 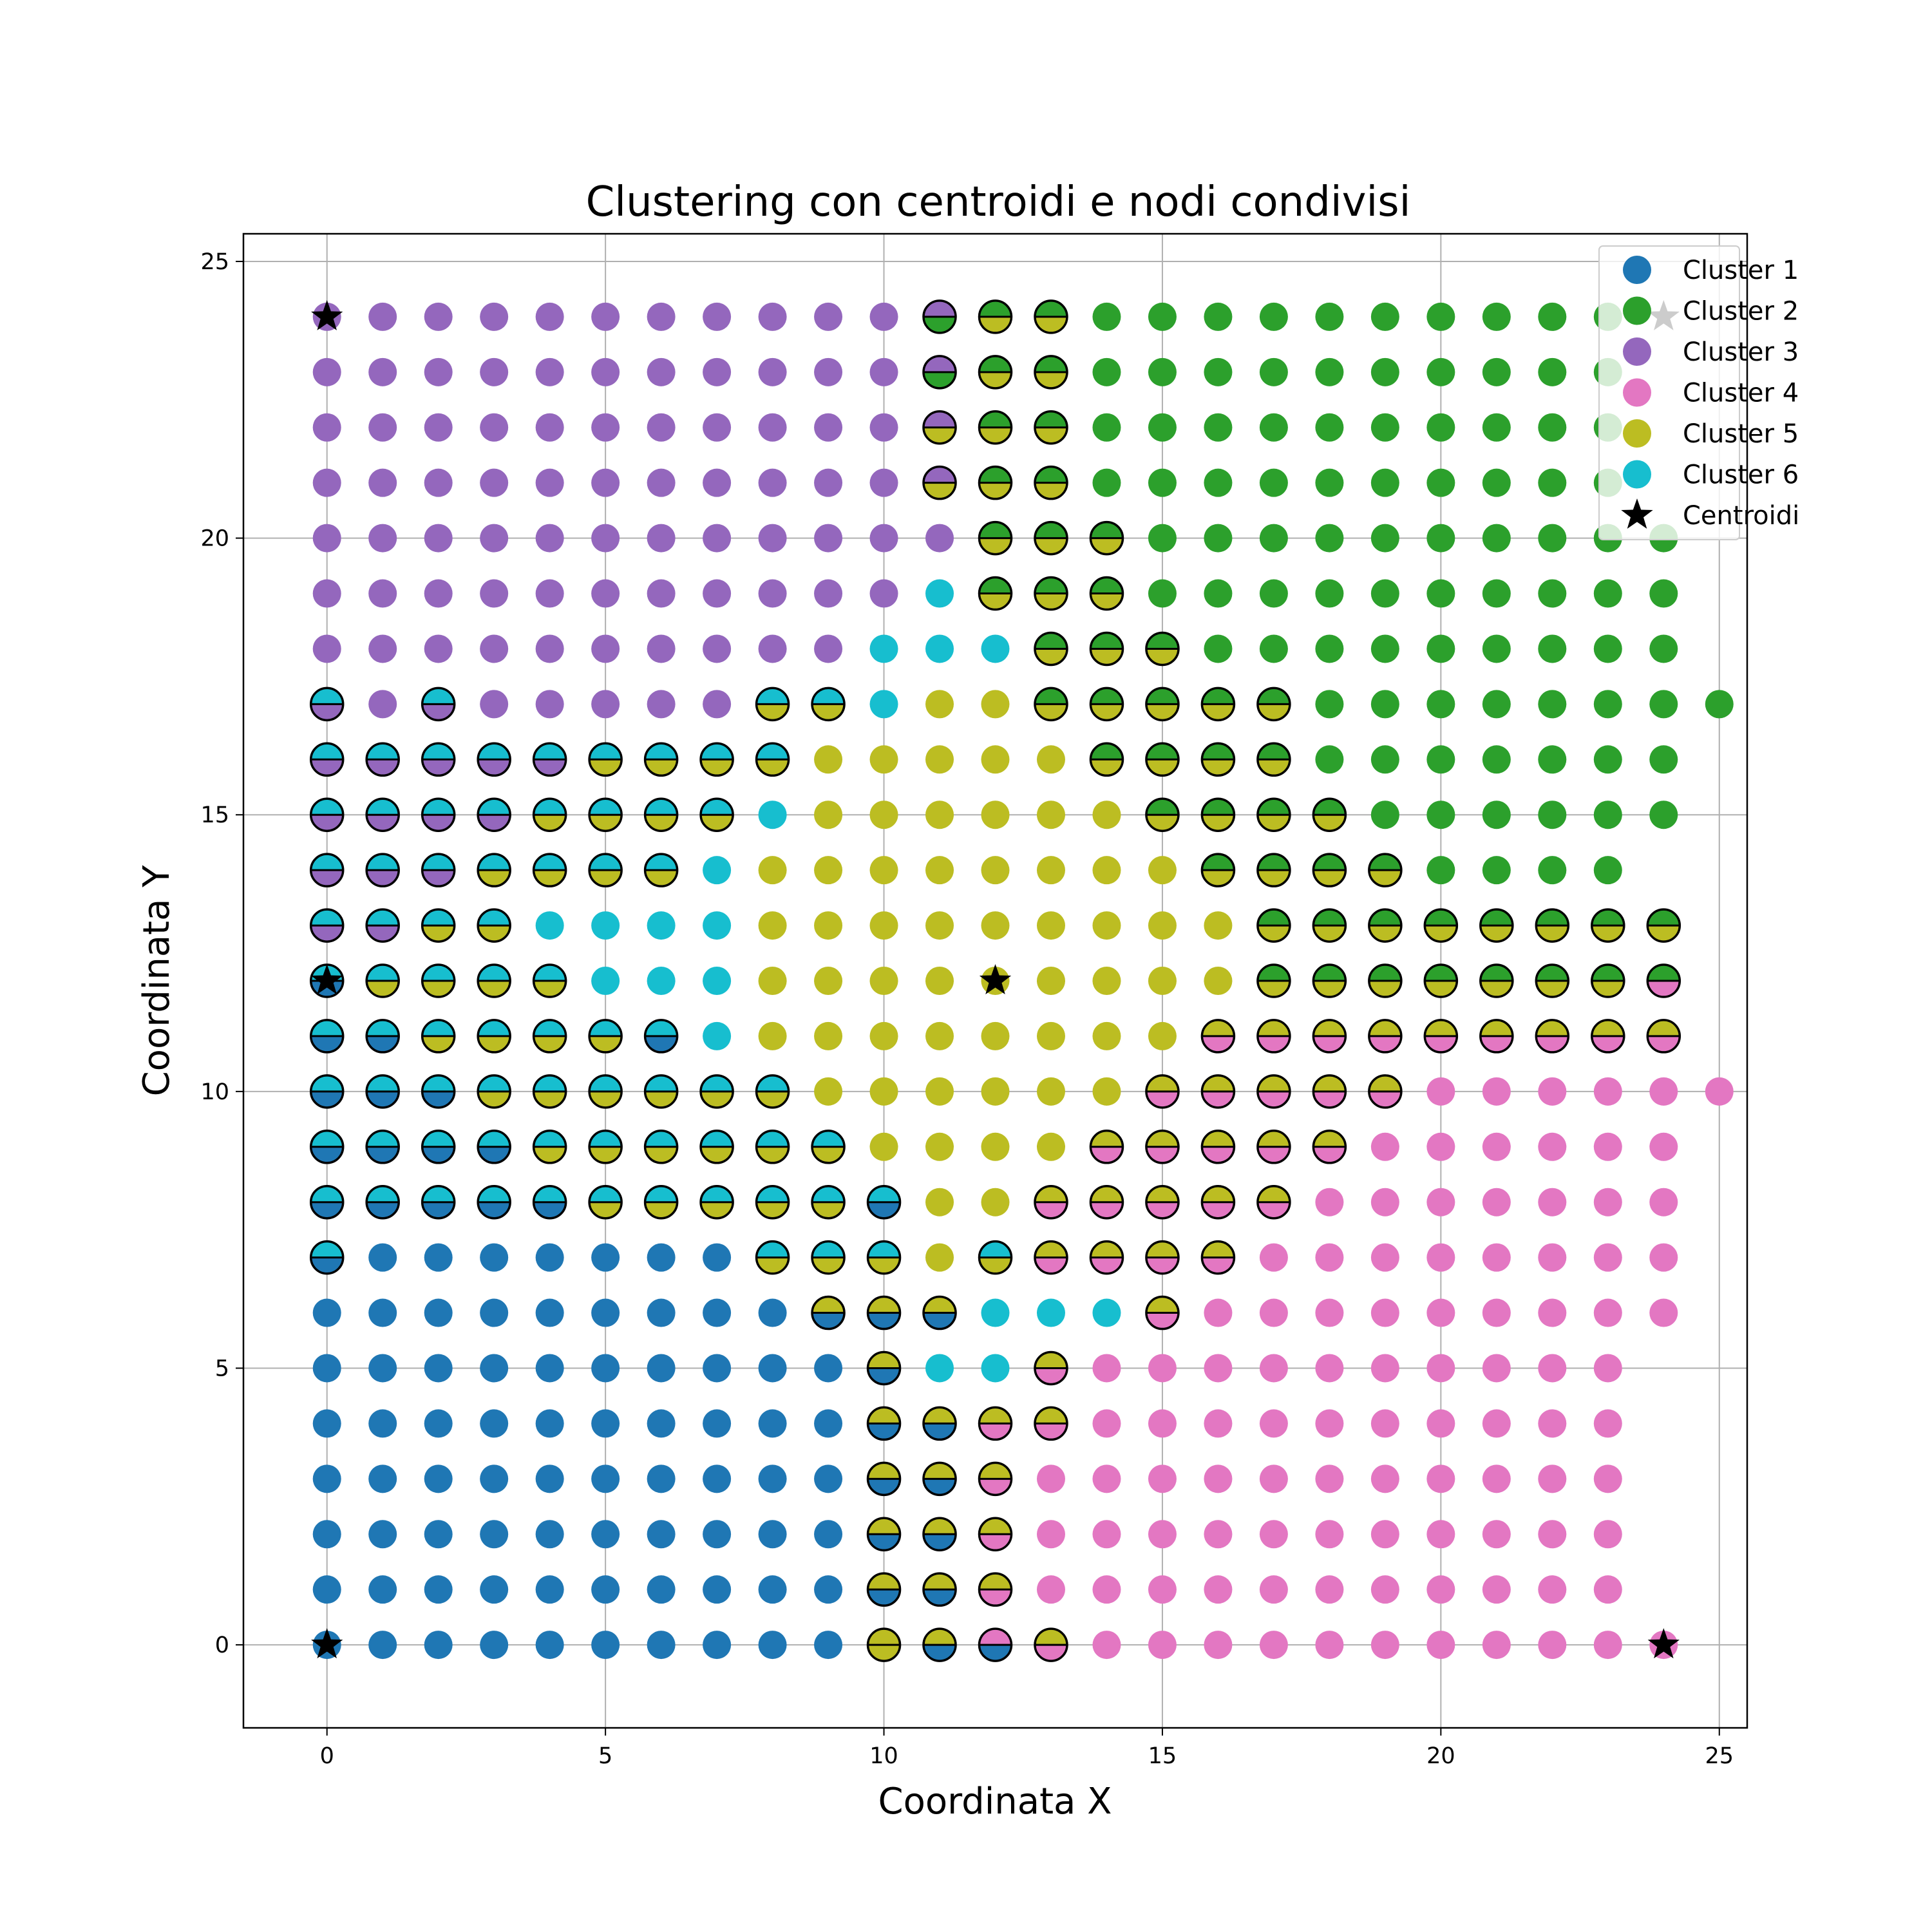 I want to click on legend-marker, so click(x=1637, y=475).